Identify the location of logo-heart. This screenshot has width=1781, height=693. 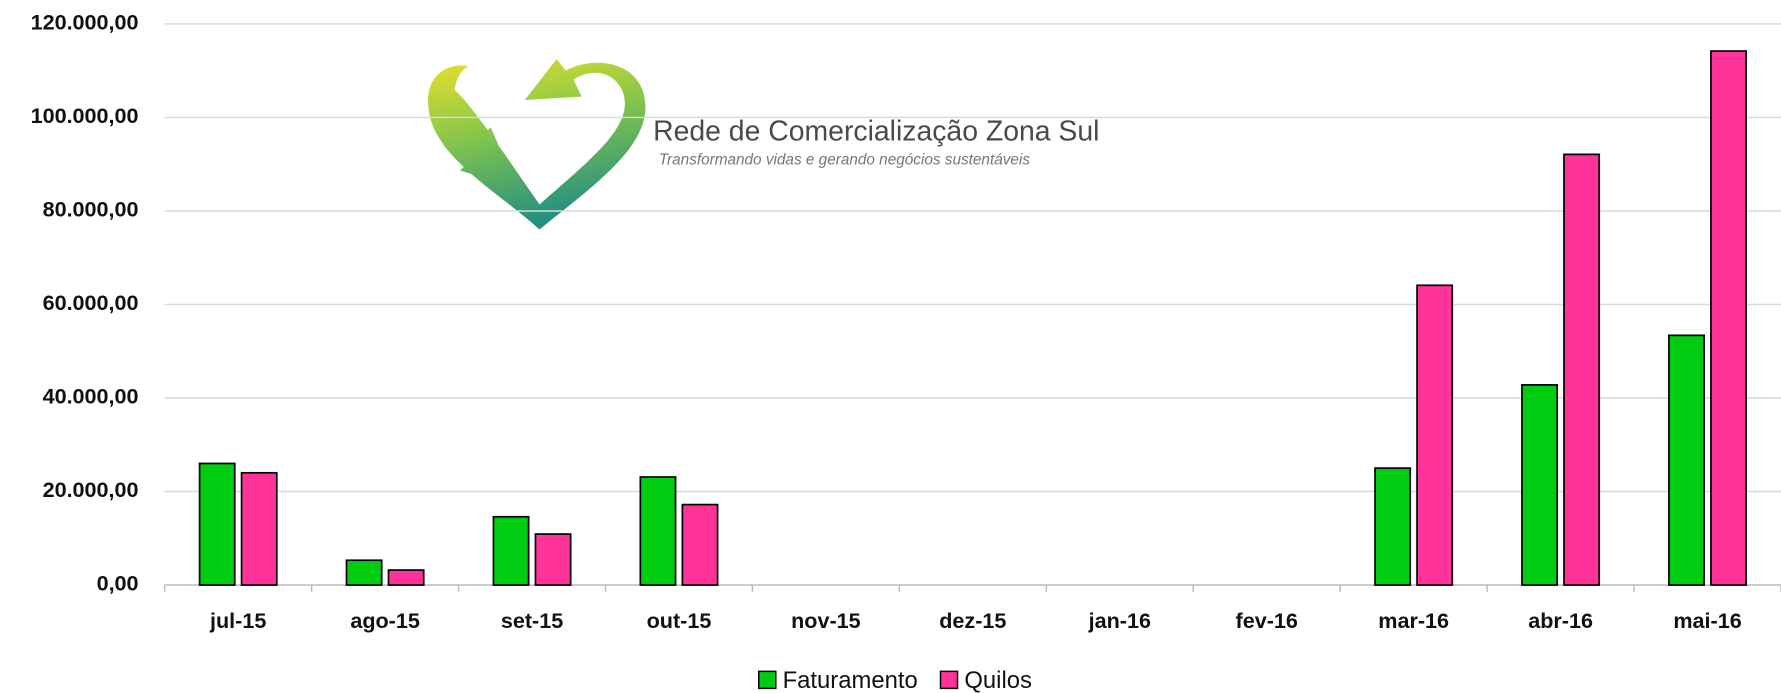
(537, 144).